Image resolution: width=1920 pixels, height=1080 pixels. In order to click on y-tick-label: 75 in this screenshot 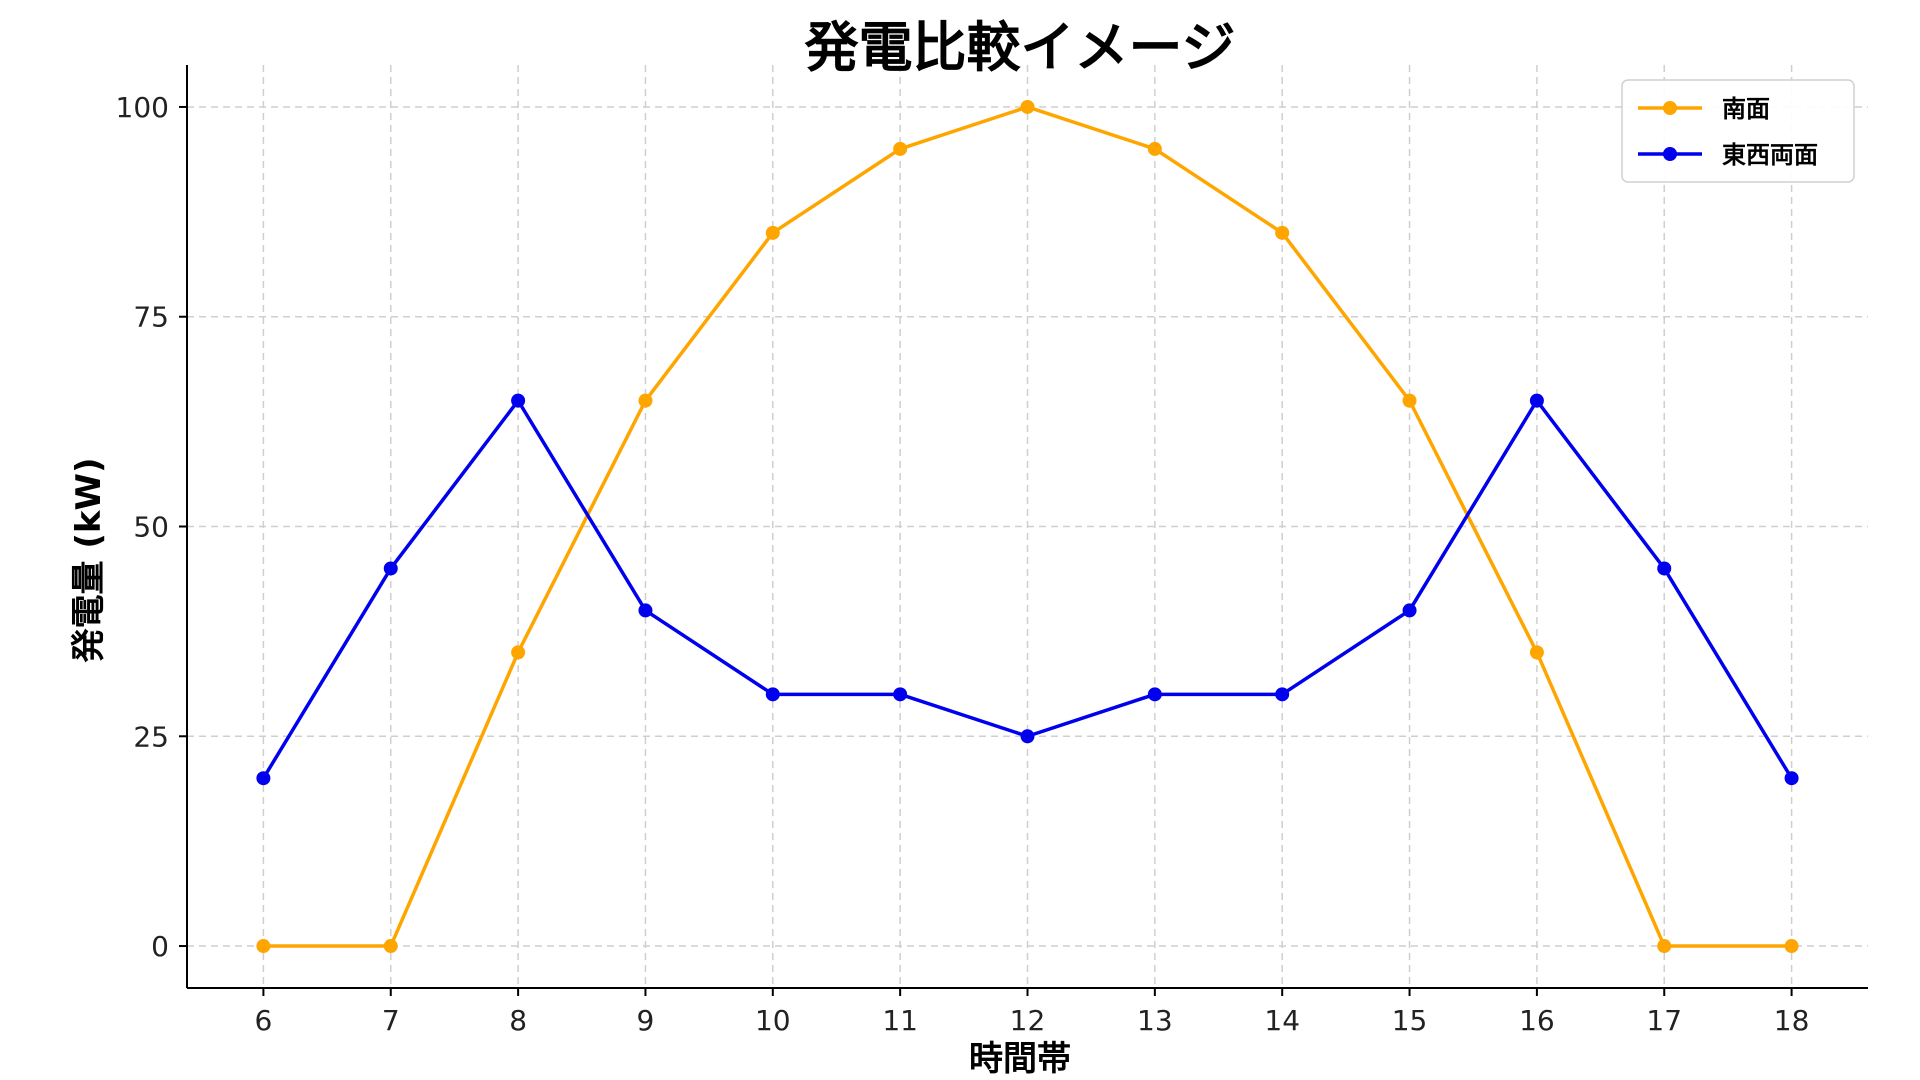, I will do `click(151, 317)`.